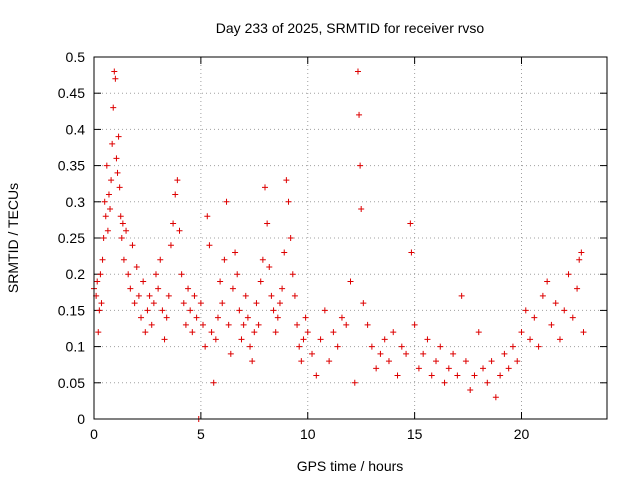 The height and width of the screenshot is (480, 640). What do you see at coordinates (76, 129) in the screenshot?
I see `y-tick-label: 0.4` at bounding box center [76, 129].